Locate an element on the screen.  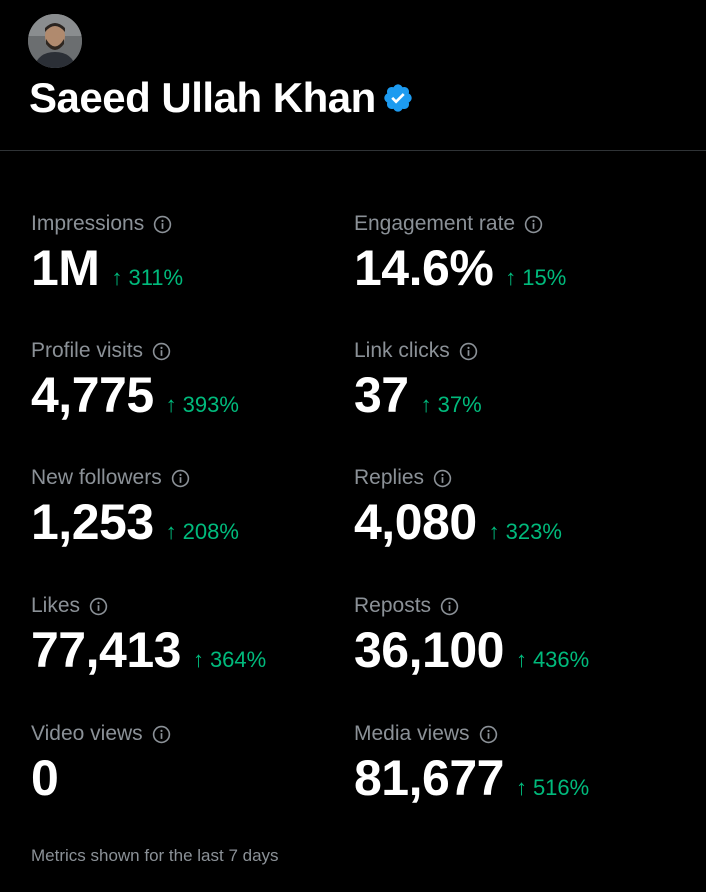
metric-change-value: 311% is located at coordinates (156, 277).